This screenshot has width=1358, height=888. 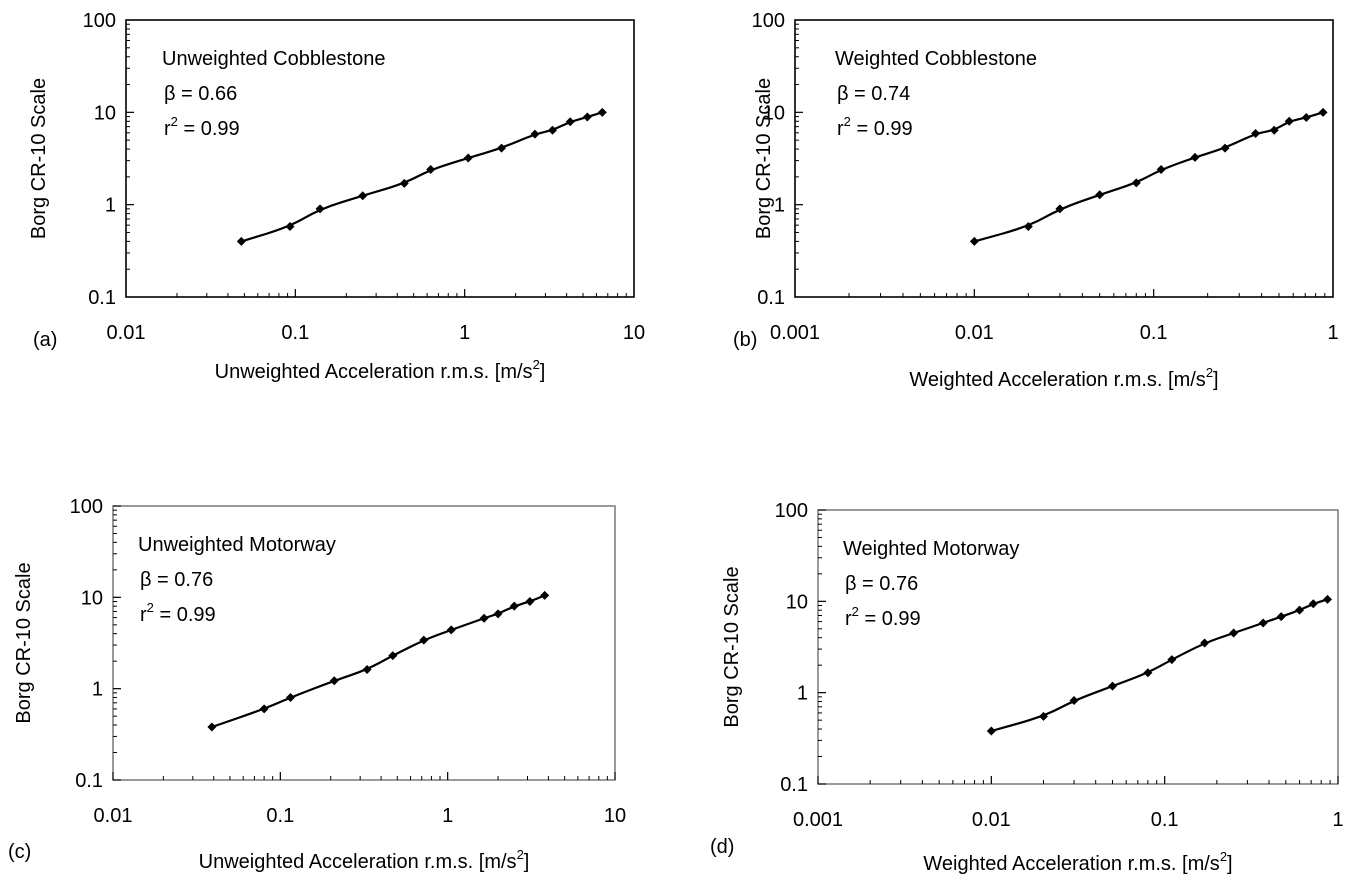 I want to click on annotation-beta: β = 0.66, so click(x=200, y=94).